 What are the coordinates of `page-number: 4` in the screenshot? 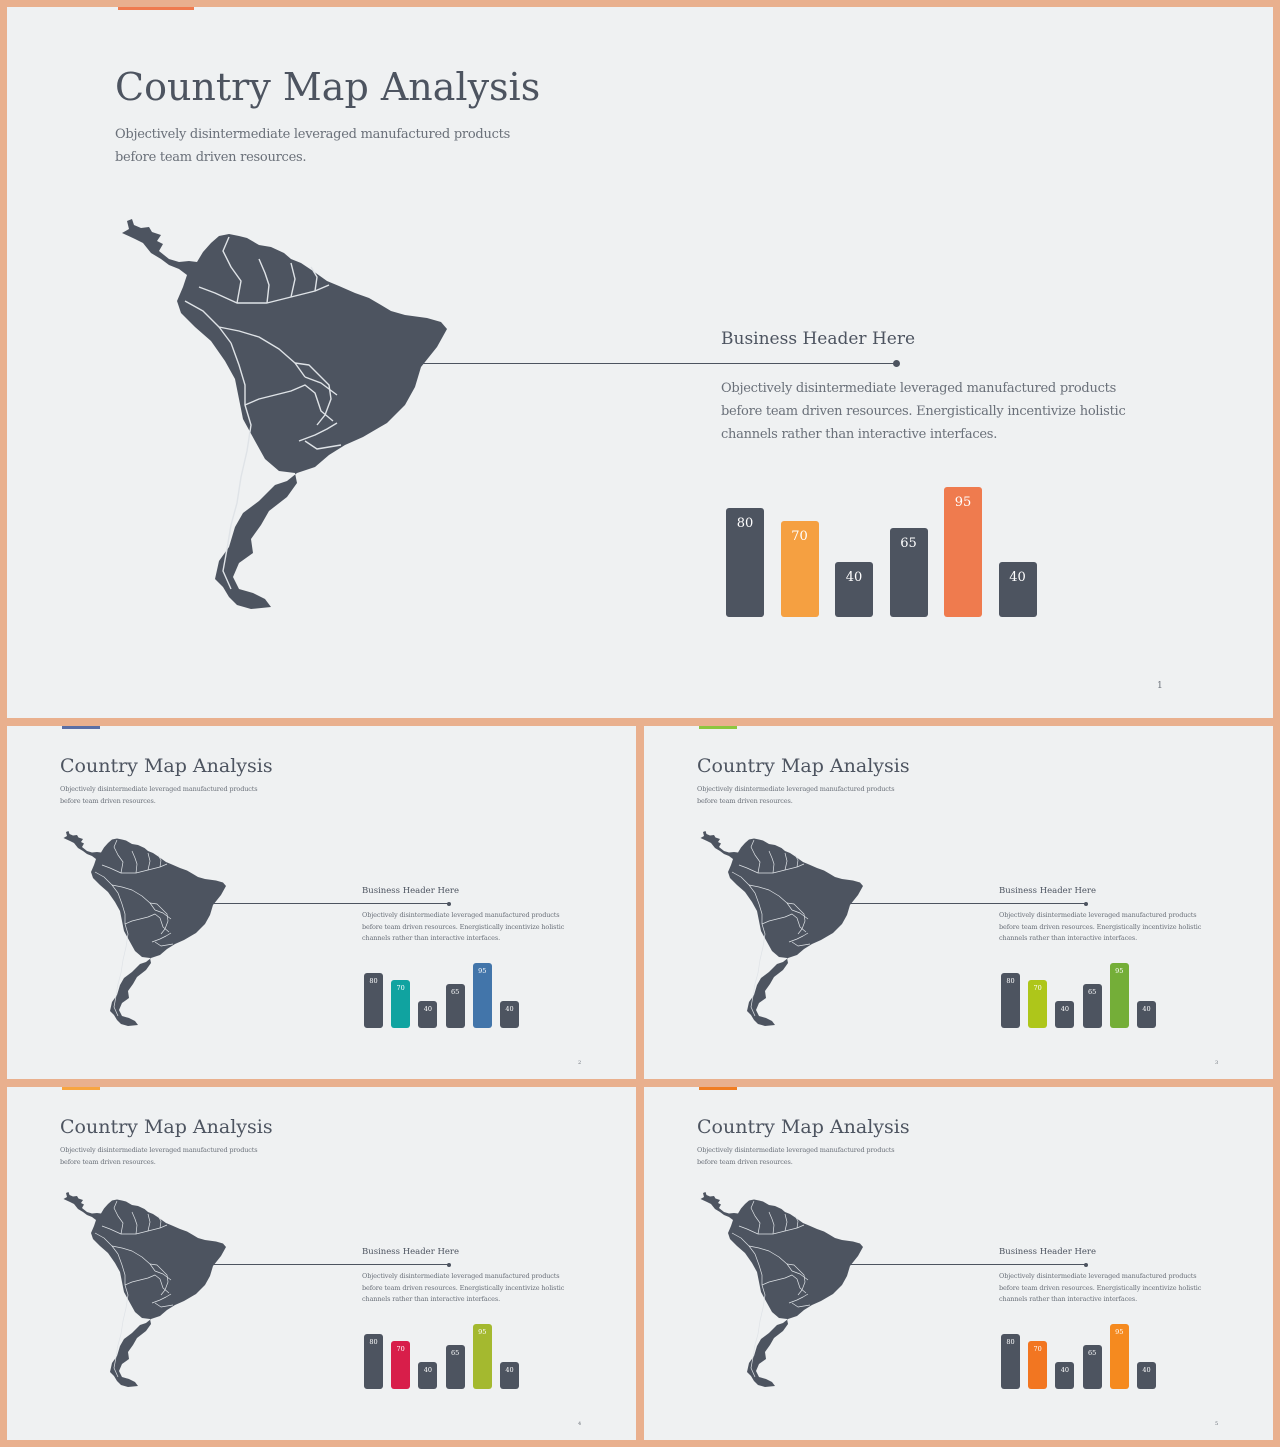 It's located at (580, 1424).